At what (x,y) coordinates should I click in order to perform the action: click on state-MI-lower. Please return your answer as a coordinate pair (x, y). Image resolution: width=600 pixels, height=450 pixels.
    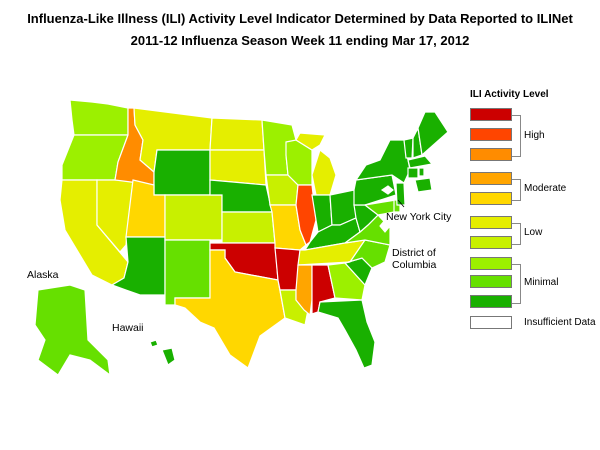
    Looking at the image, I should click on (324, 172).